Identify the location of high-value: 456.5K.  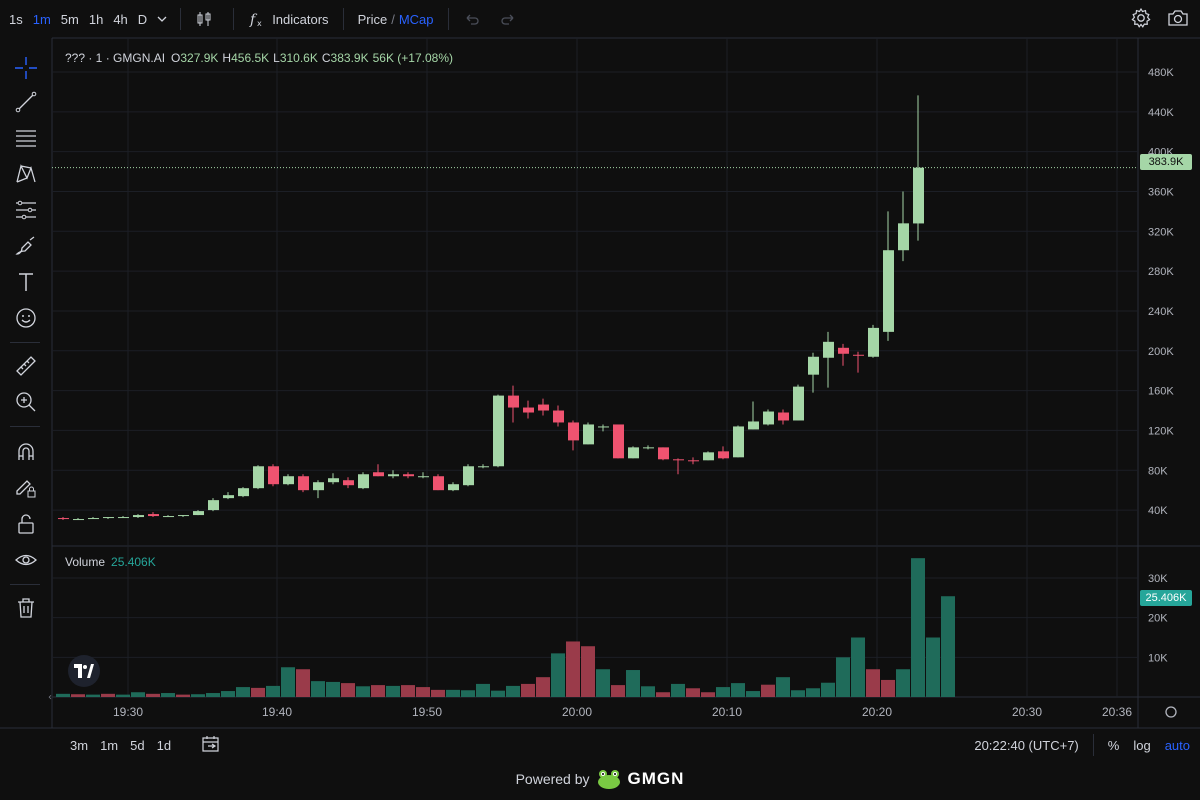
(250, 58).